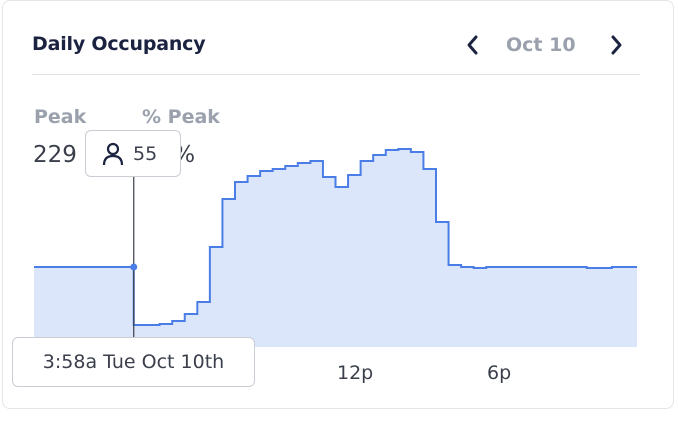 The height and width of the screenshot is (422, 678). Describe the element at coordinates (113, 153) in the screenshot. I see `person-icon` at that location.